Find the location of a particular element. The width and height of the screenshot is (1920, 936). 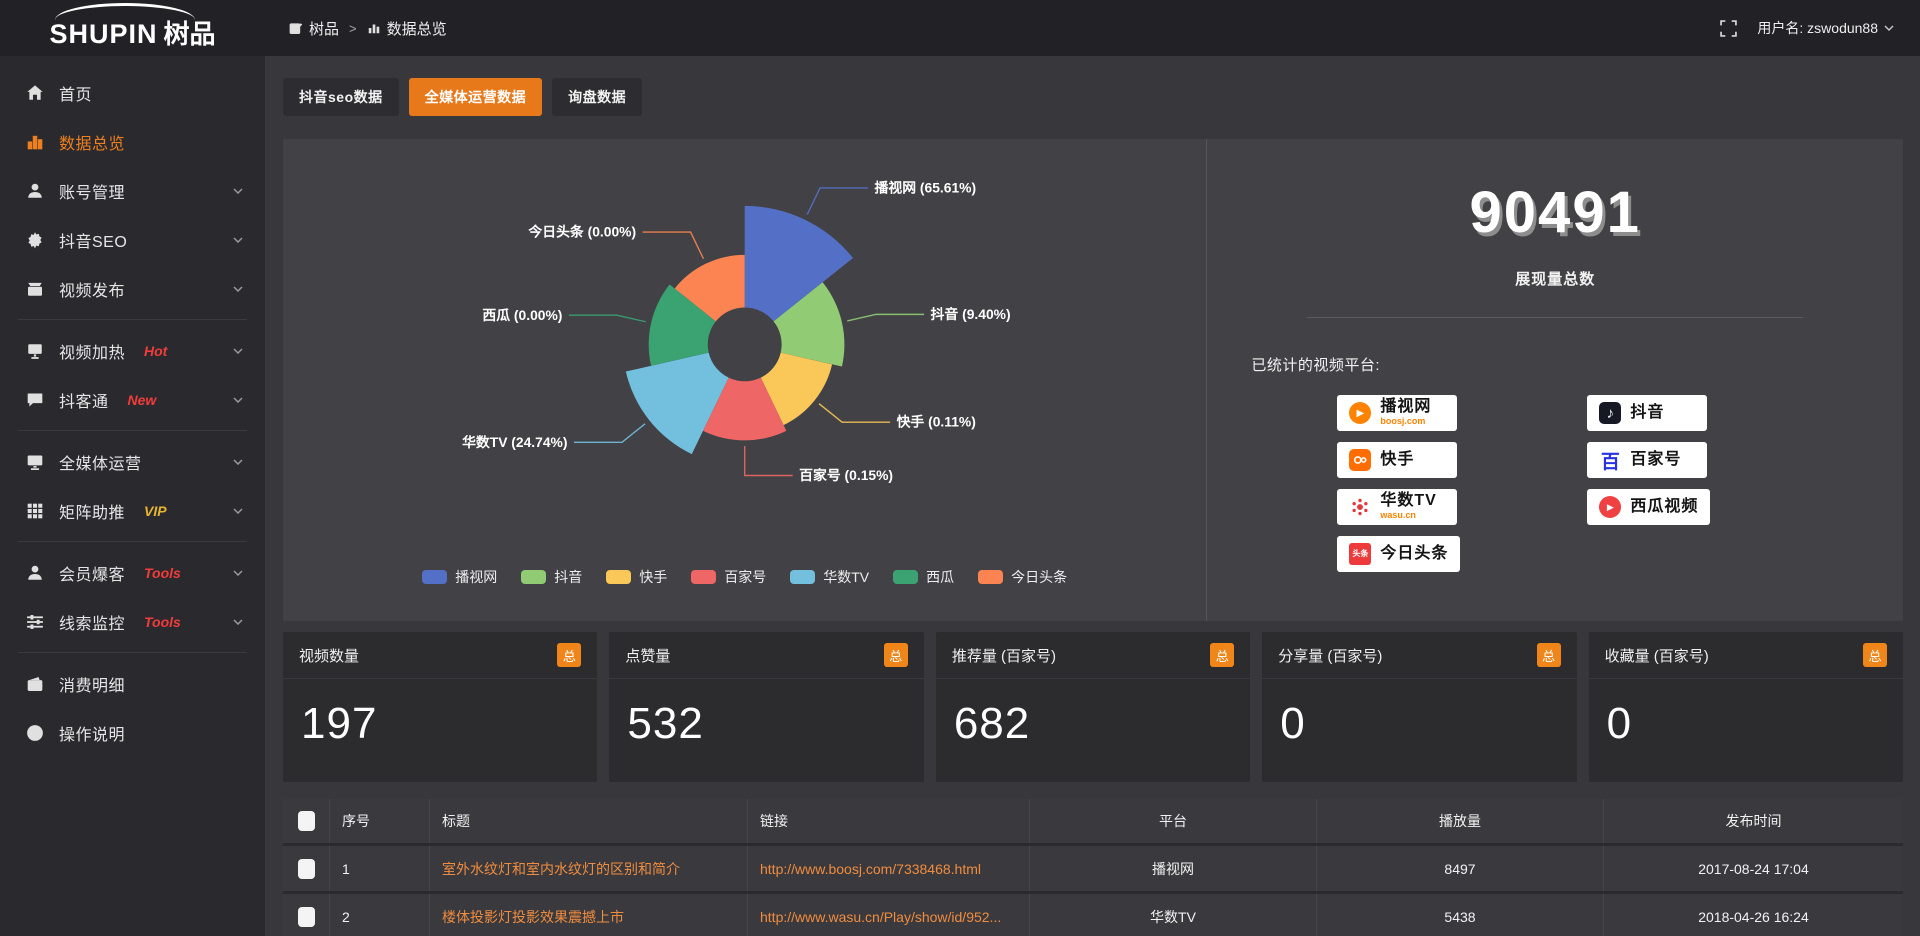

fullscreen-icon is located at coordinates (1728, 28).